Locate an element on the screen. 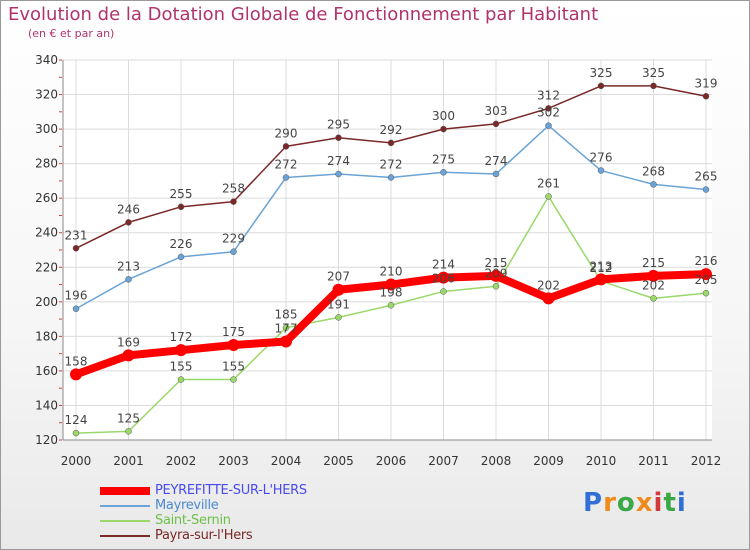 This screenshot has width=750, height=550. y-tick-label: 300 is located at coordinates (46, 129).